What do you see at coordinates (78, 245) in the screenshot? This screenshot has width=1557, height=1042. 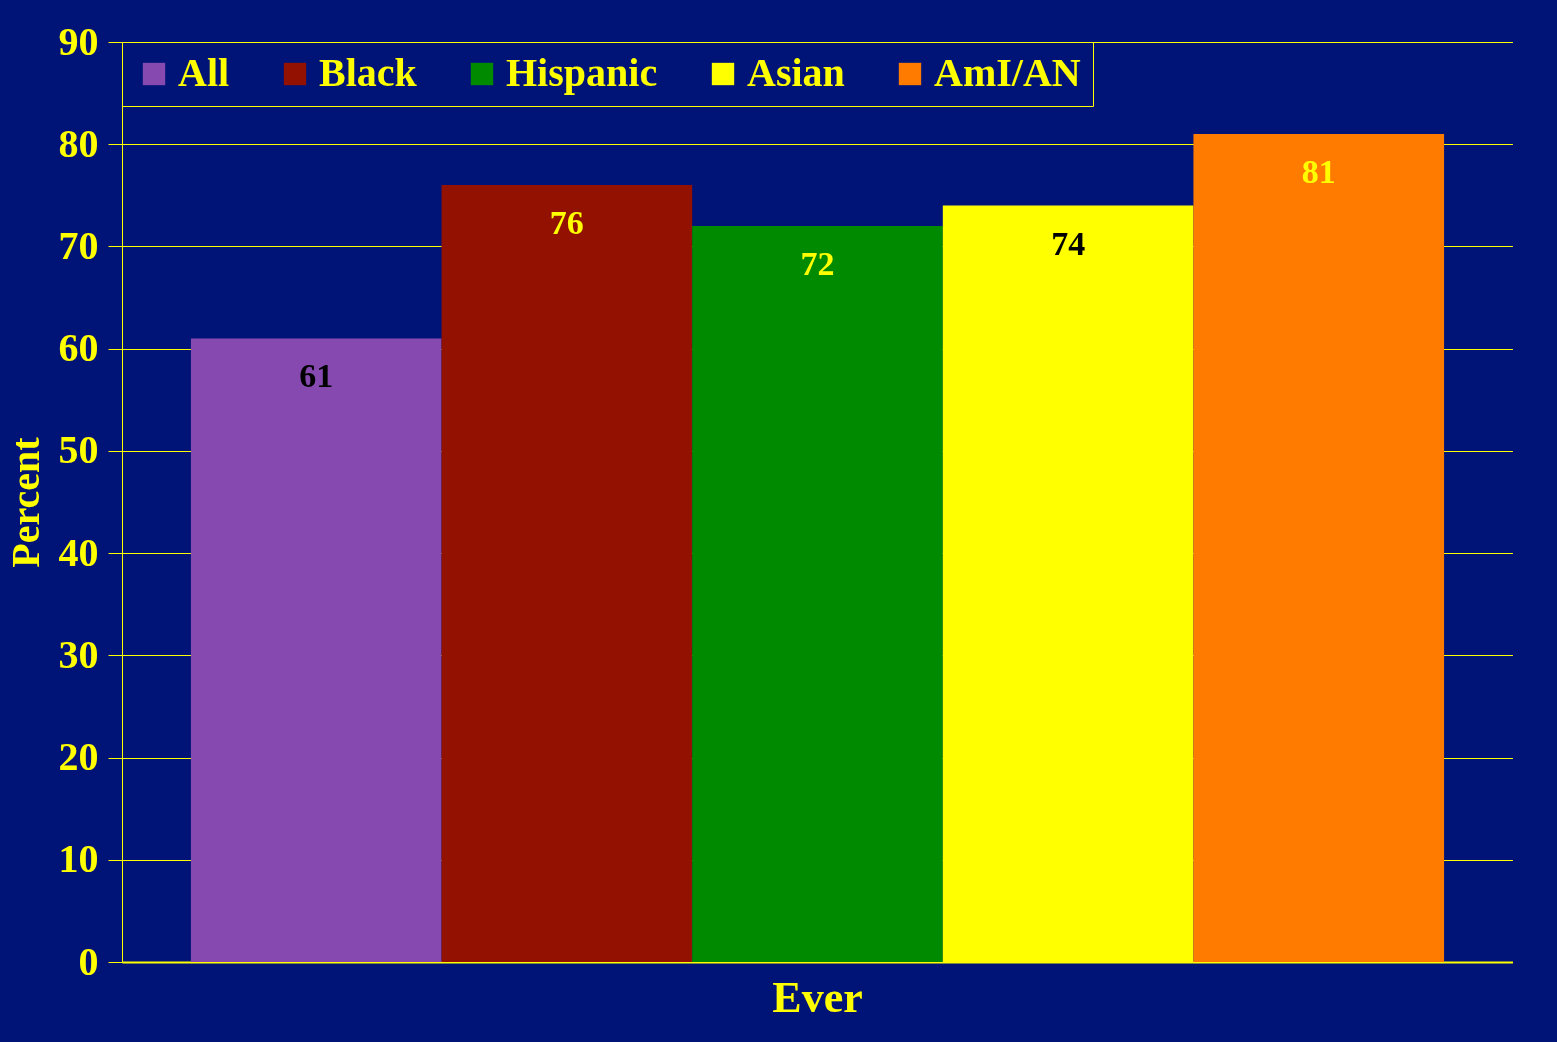 I see `y-tick-label: 70` at bounding box center [78, 245].